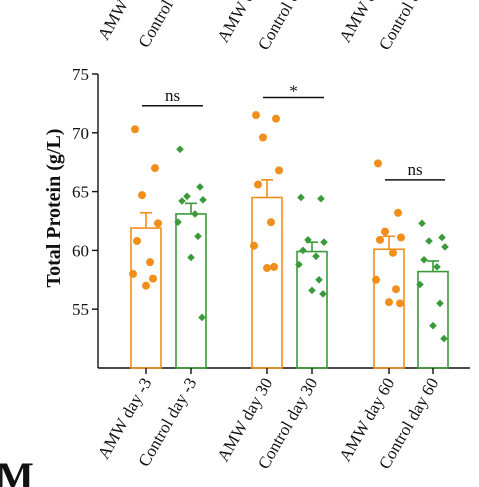 This screenshot has width=479, height=487. What do you see at coordinates (80, 74) in the screenshot?
I see `y-tick-label: 75` at bounding box center [80, 74].